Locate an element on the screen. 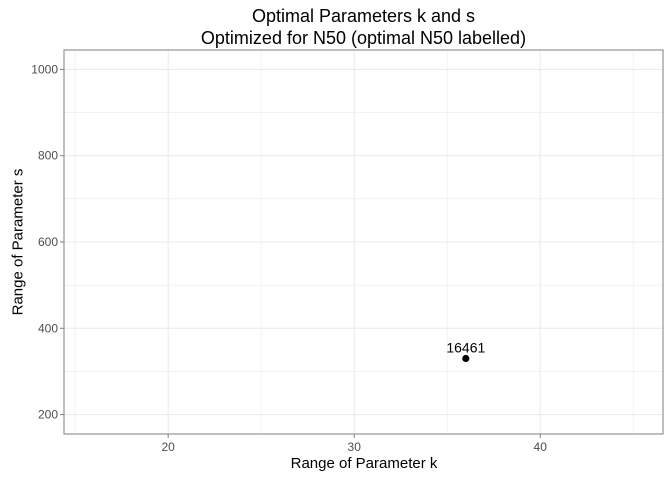 The image size is (672, 480). y-tick-label: 800 is located at coordinates (48, 156).